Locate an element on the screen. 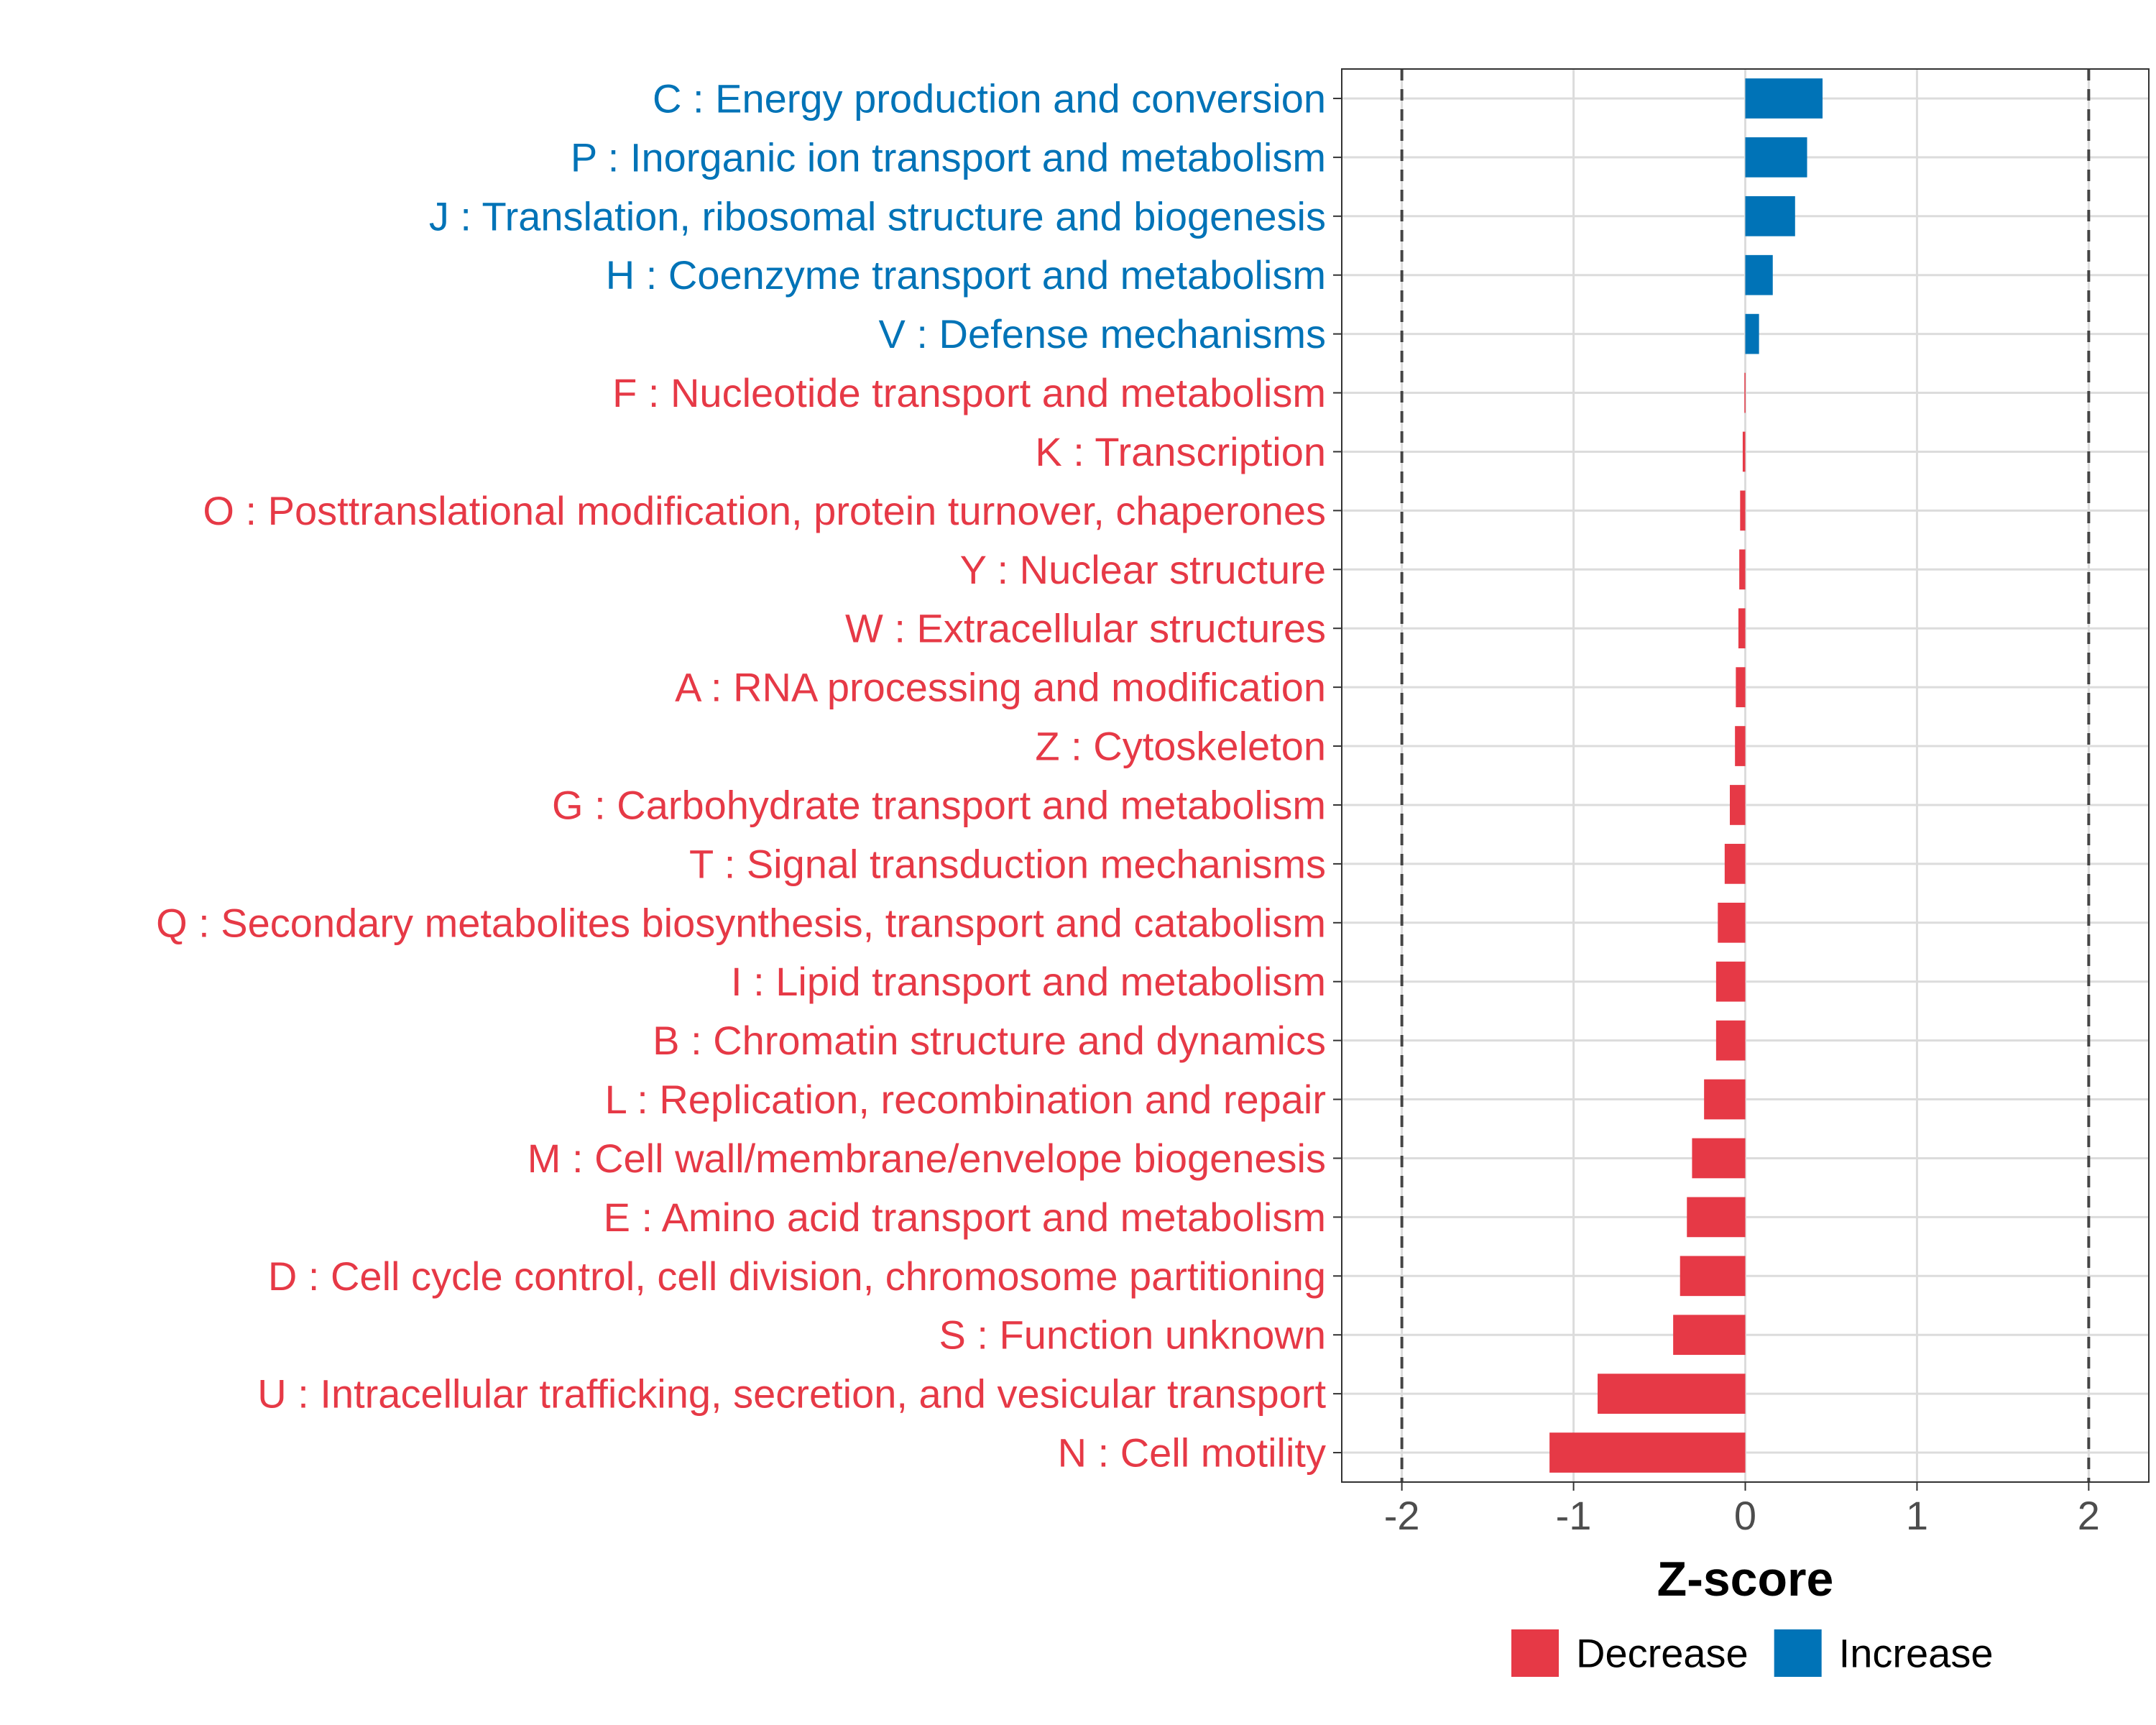 Image resolution: width=2156 pixels, height=1725 pixels. legend-swatch-increase is located at coordinates (1798, 1653).